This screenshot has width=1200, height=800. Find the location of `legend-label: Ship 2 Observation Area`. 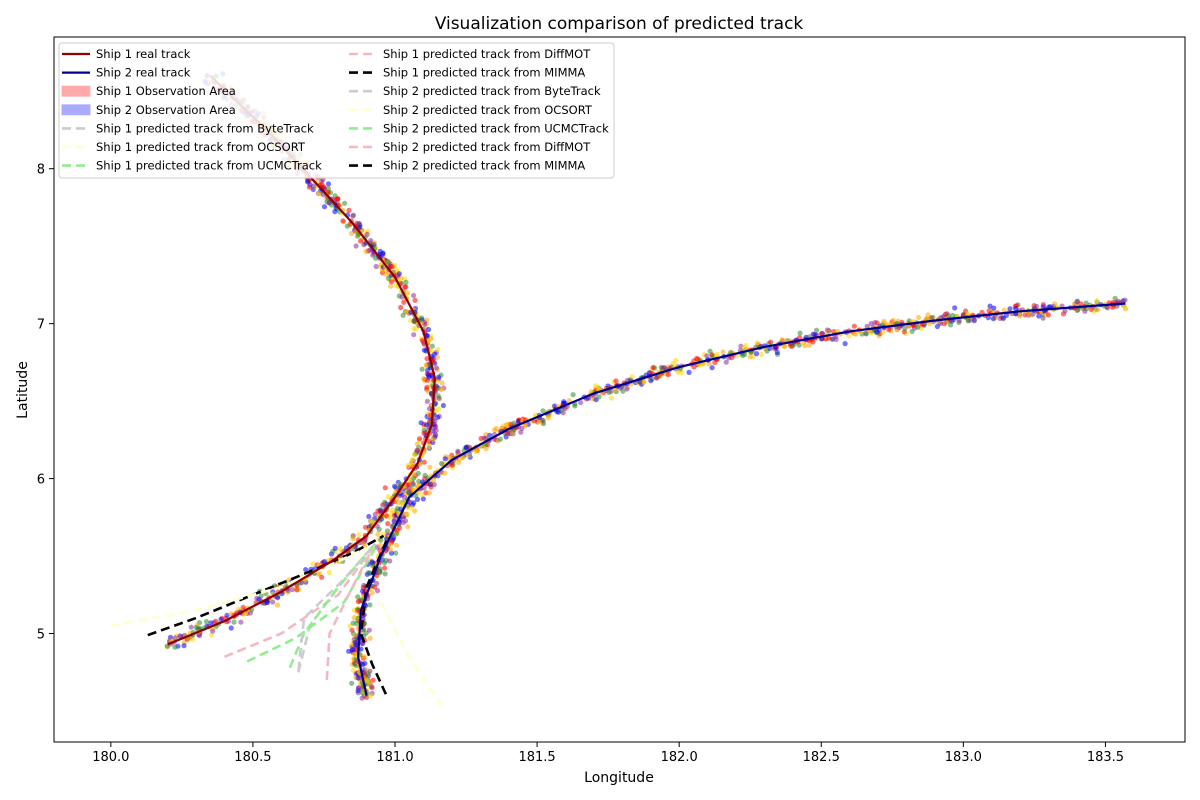

legend-label: Ship 2 Observation Area is located at coordinates (166, 110).